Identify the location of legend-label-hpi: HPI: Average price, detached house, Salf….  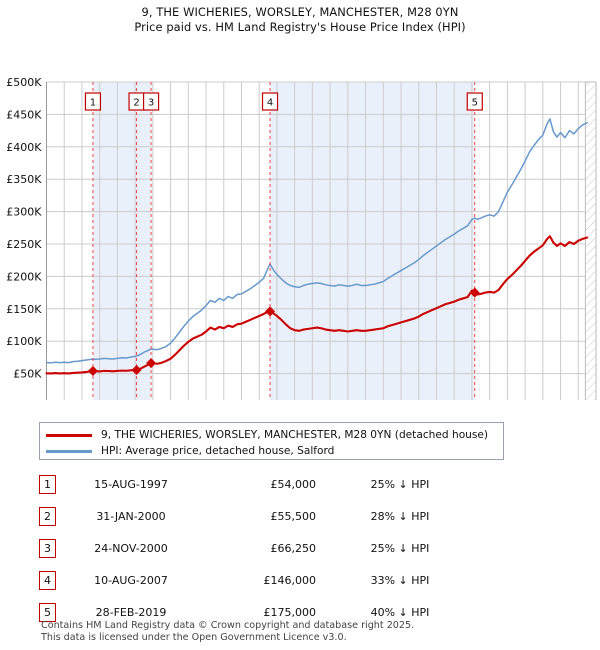
(218, 451).